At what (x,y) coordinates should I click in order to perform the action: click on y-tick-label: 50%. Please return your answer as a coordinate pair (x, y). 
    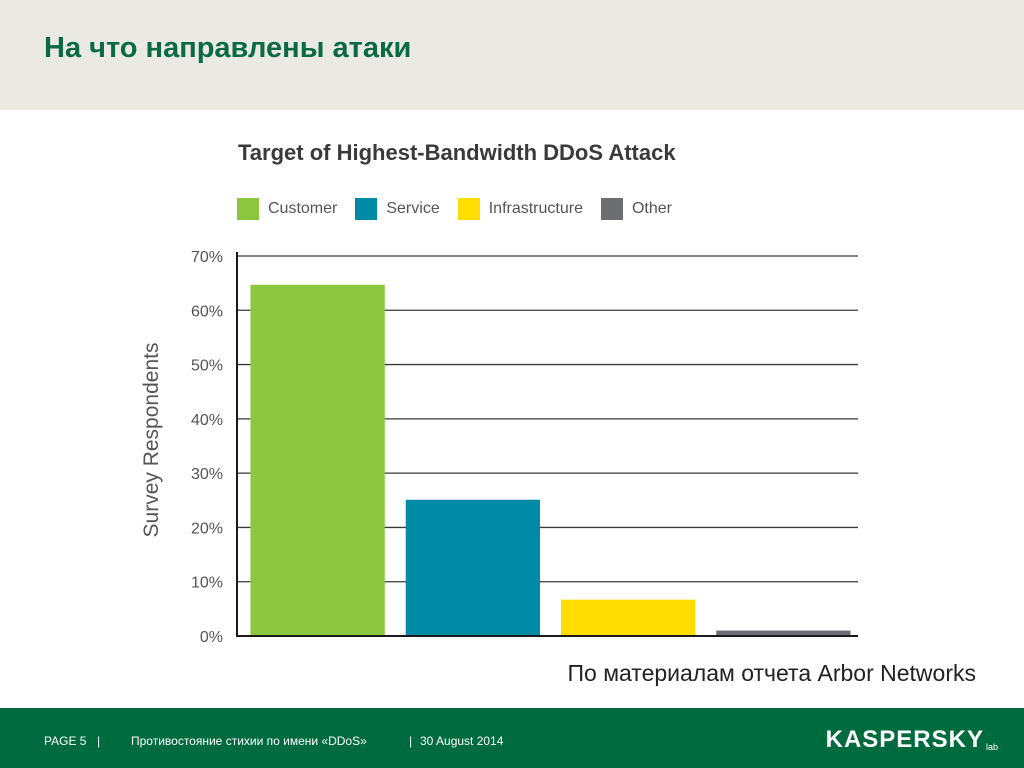
    Looking at the image, I should click on (207, 366).